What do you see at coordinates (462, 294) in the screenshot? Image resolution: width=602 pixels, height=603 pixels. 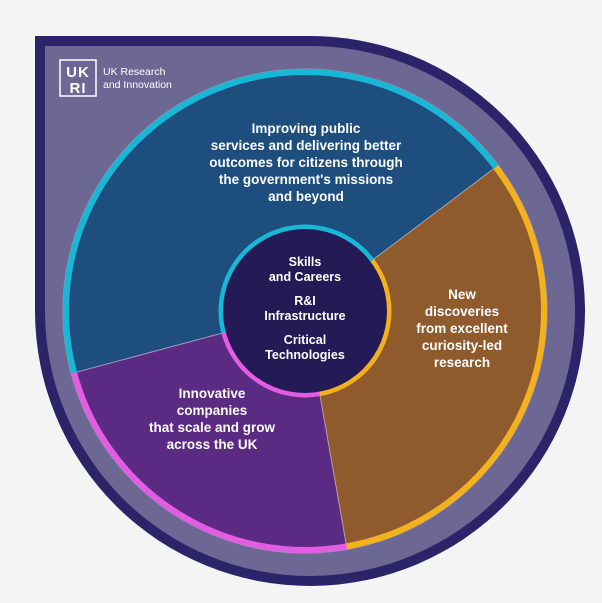 I see `label-discoveries-line: New` at bounding box center [462, 294].